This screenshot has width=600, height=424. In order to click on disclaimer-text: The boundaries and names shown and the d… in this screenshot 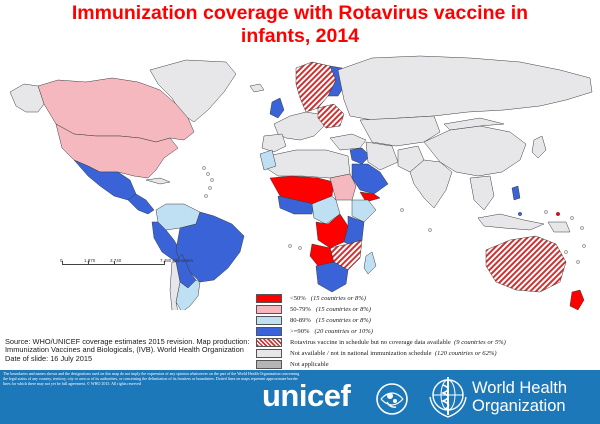, I will do `click(151, 378)`.